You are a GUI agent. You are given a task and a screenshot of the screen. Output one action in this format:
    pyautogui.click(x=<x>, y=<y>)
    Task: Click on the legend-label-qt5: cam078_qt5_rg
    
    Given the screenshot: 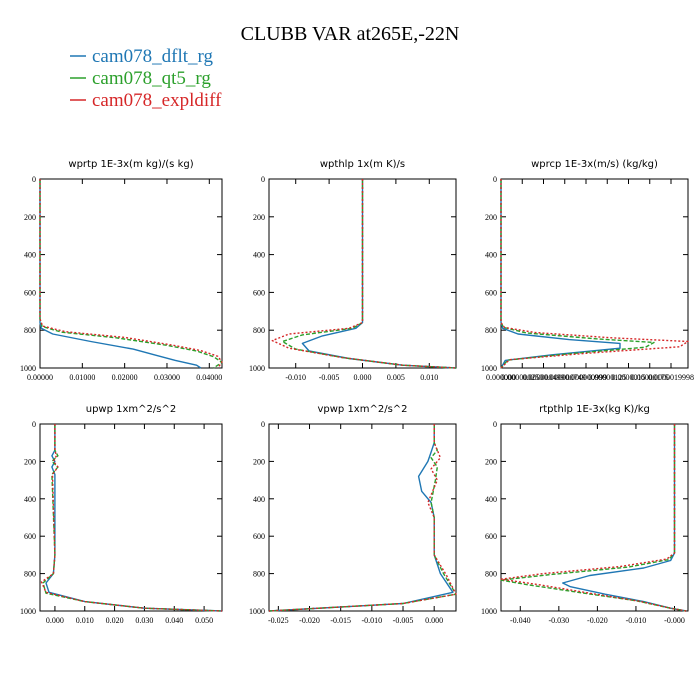 What is the action you would take?
    pyautogui.click(x=151, y=78)
    